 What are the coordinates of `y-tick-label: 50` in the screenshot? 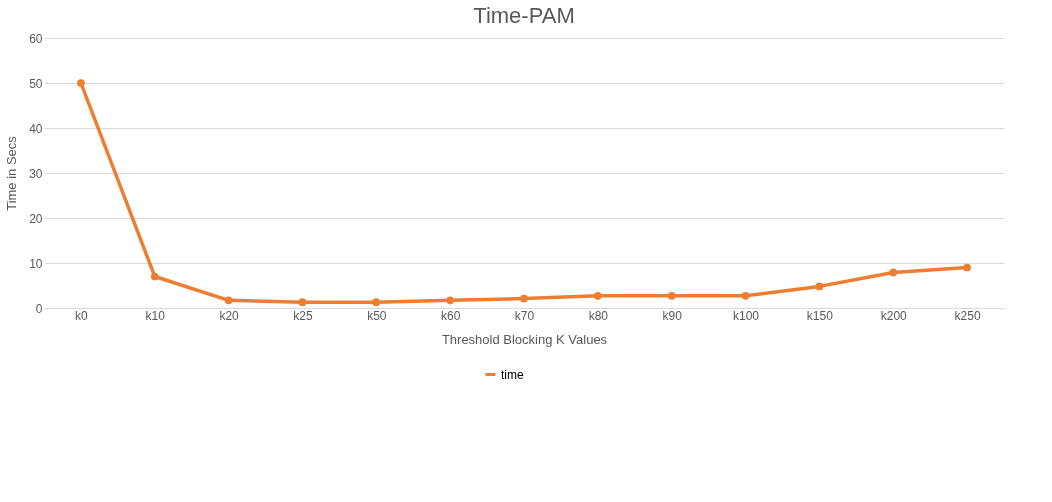 It's located at (36, 83).